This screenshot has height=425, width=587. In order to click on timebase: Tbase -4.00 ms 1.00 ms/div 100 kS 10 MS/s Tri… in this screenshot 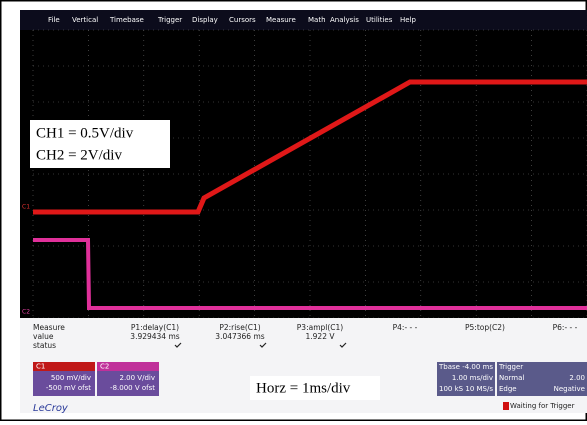, I will do `click(511, 378)`.